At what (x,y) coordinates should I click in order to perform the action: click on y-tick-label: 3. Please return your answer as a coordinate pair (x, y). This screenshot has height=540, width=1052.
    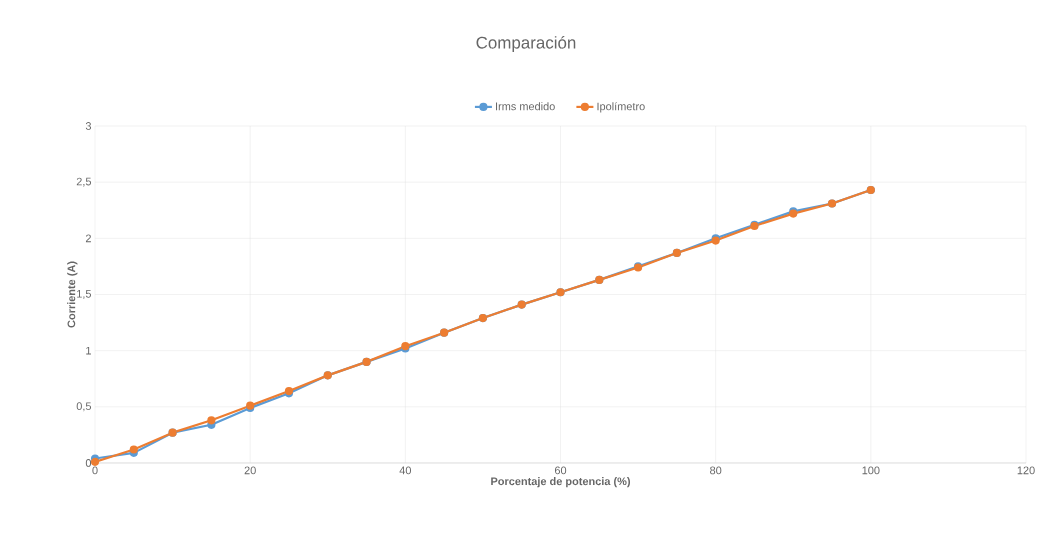
    Looking at the image, I should click on (88, 126).